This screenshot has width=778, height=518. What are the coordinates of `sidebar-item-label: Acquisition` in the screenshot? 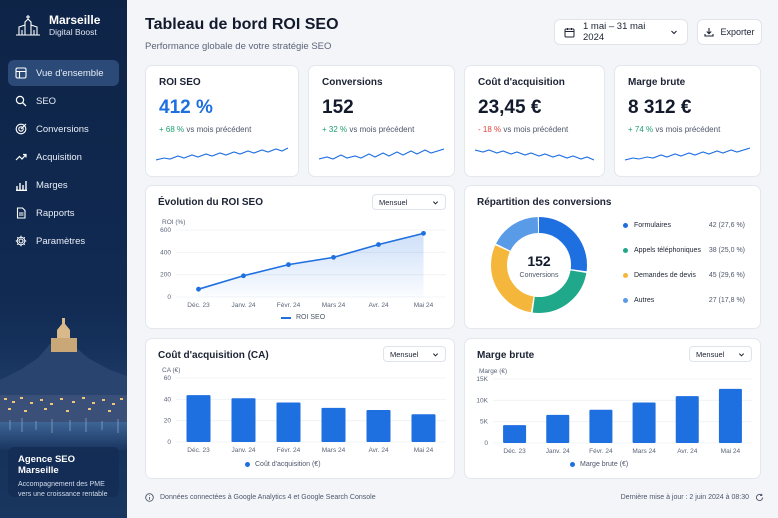 It's located at (59, 157).